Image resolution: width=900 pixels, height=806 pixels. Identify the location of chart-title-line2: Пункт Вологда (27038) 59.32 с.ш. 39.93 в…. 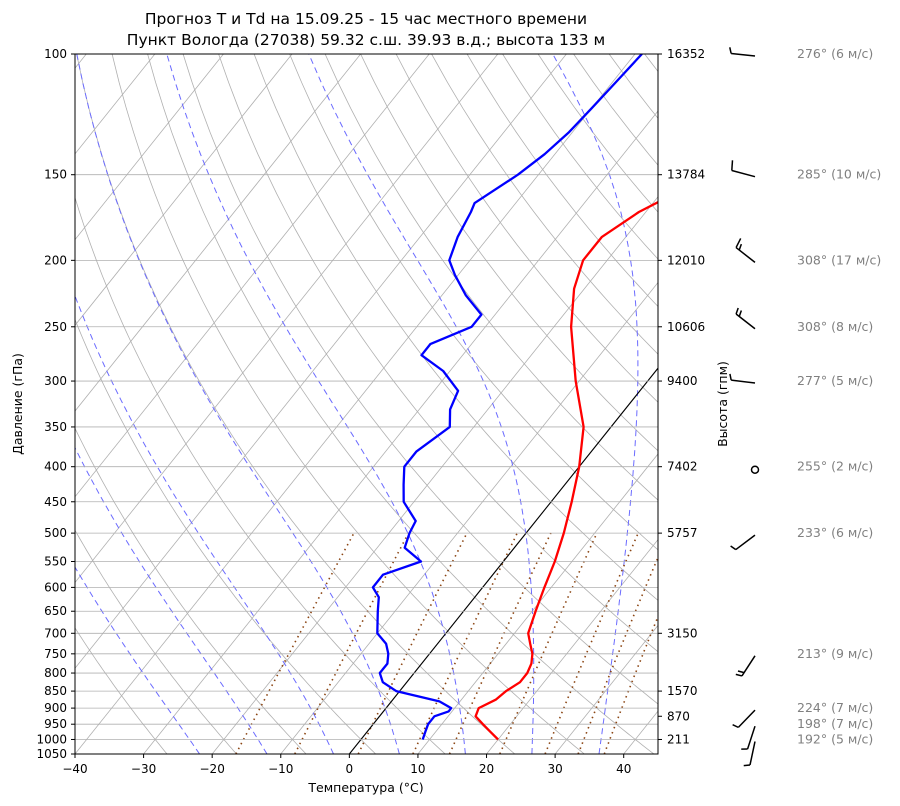
(366, 40).